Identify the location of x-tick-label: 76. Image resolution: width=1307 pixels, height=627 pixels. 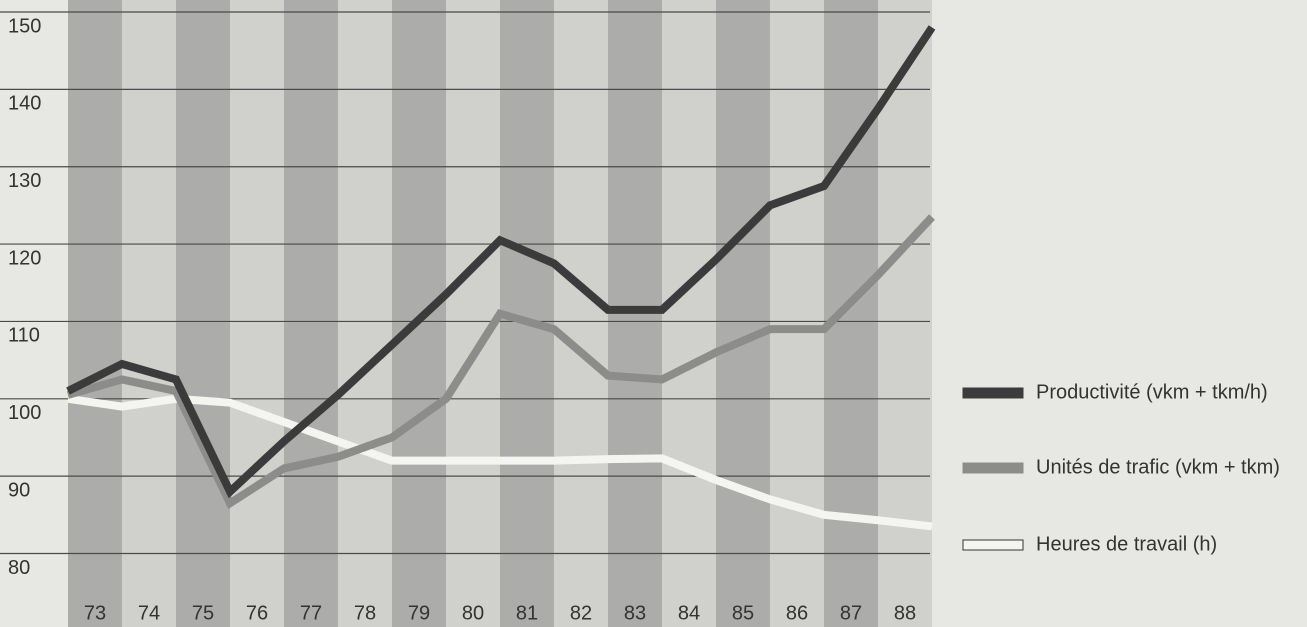
(257, 613).